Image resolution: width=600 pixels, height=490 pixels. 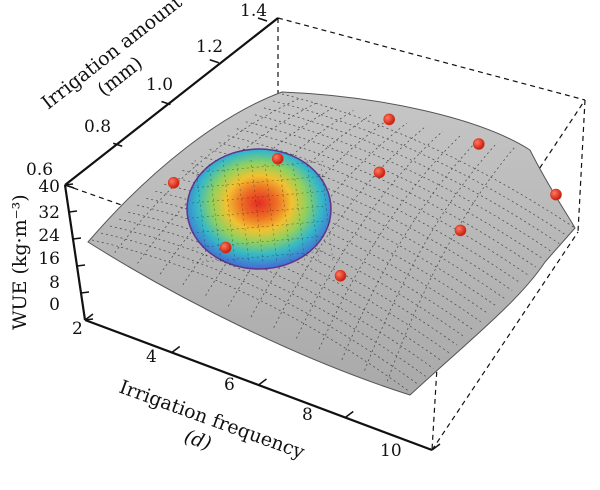 What do you see at coordinates (49, 187) in the screenshot?
I see `z-tick-label: 40` at bounding box center [49, 187].